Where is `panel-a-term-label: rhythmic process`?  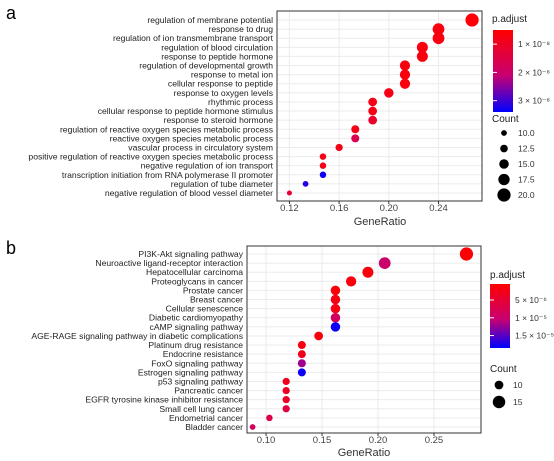 panel-a-term-label: rhythmic process is located at coordinates (240, 102).